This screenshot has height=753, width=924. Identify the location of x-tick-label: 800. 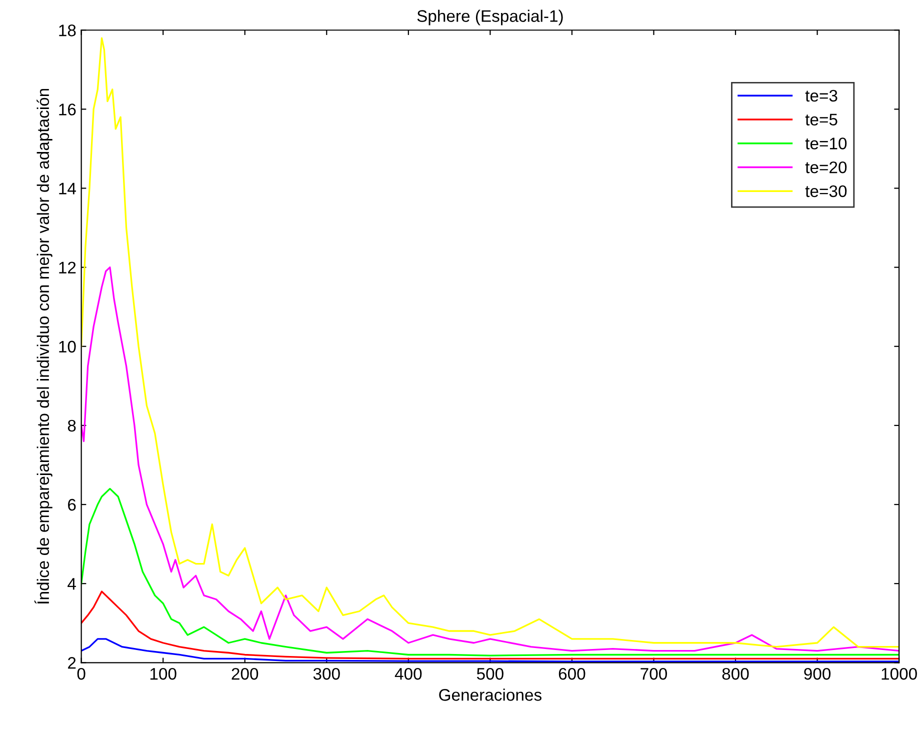
(735, 674).